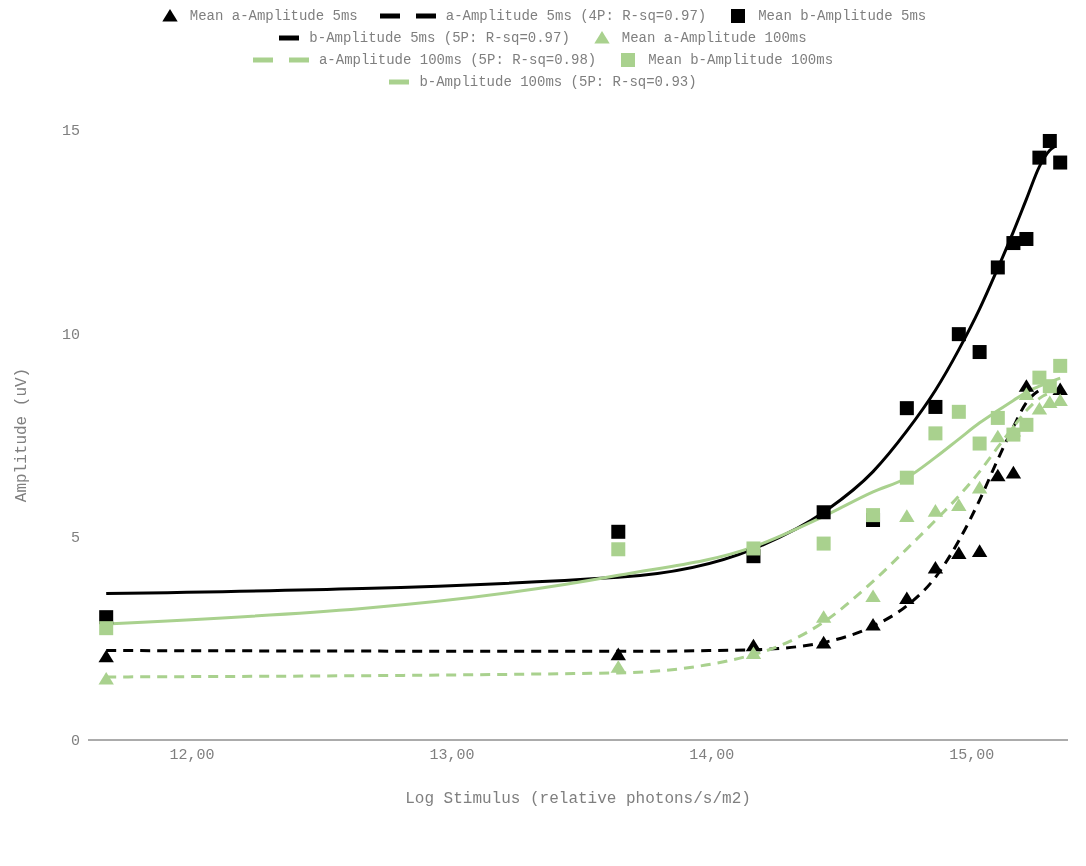 The image size is (1086, 866). I want to click on x-axis-title: Log Stimulus (relative photons/s/m2), so click(578, 799).